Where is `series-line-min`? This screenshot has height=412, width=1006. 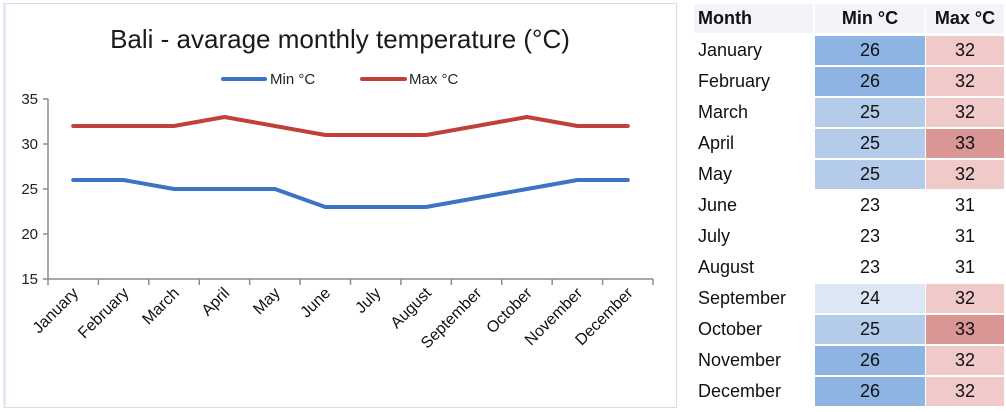 series-line-min is located at coordinates (350, 193).